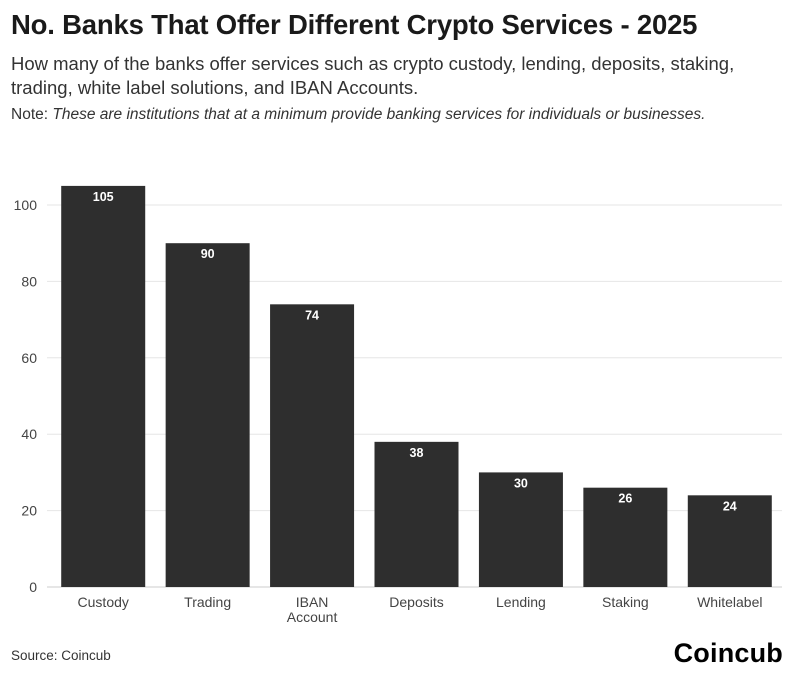 This screenshot has width=794, height=678. I want to click on note-label: Note:, so click(32, 114).